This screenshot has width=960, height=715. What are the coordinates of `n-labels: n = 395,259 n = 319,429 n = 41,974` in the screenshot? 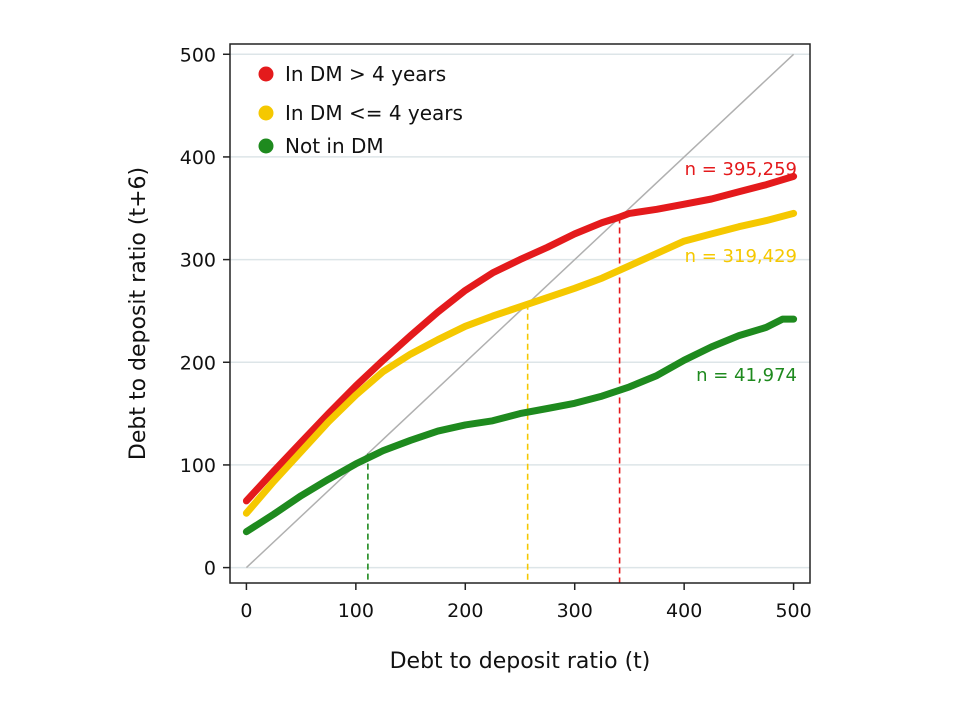 It's located at (741, 272).